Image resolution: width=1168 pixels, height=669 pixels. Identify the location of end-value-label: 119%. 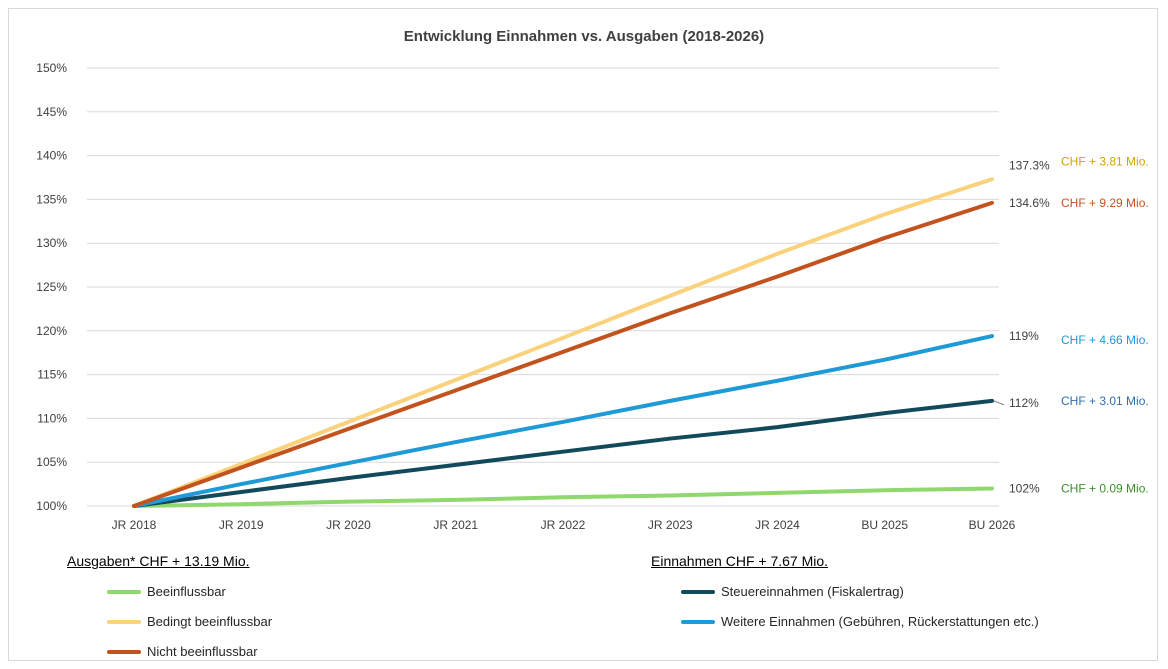
(1024, 336).